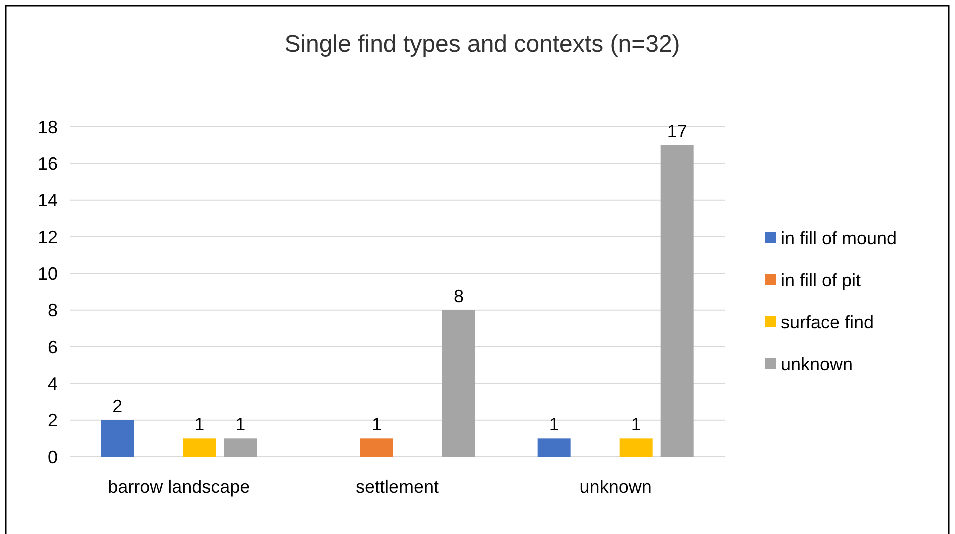 Image resolution: width=955 pixels, height=534 pixels. I want to click on y-tick-label: 16, so click(48, 164).